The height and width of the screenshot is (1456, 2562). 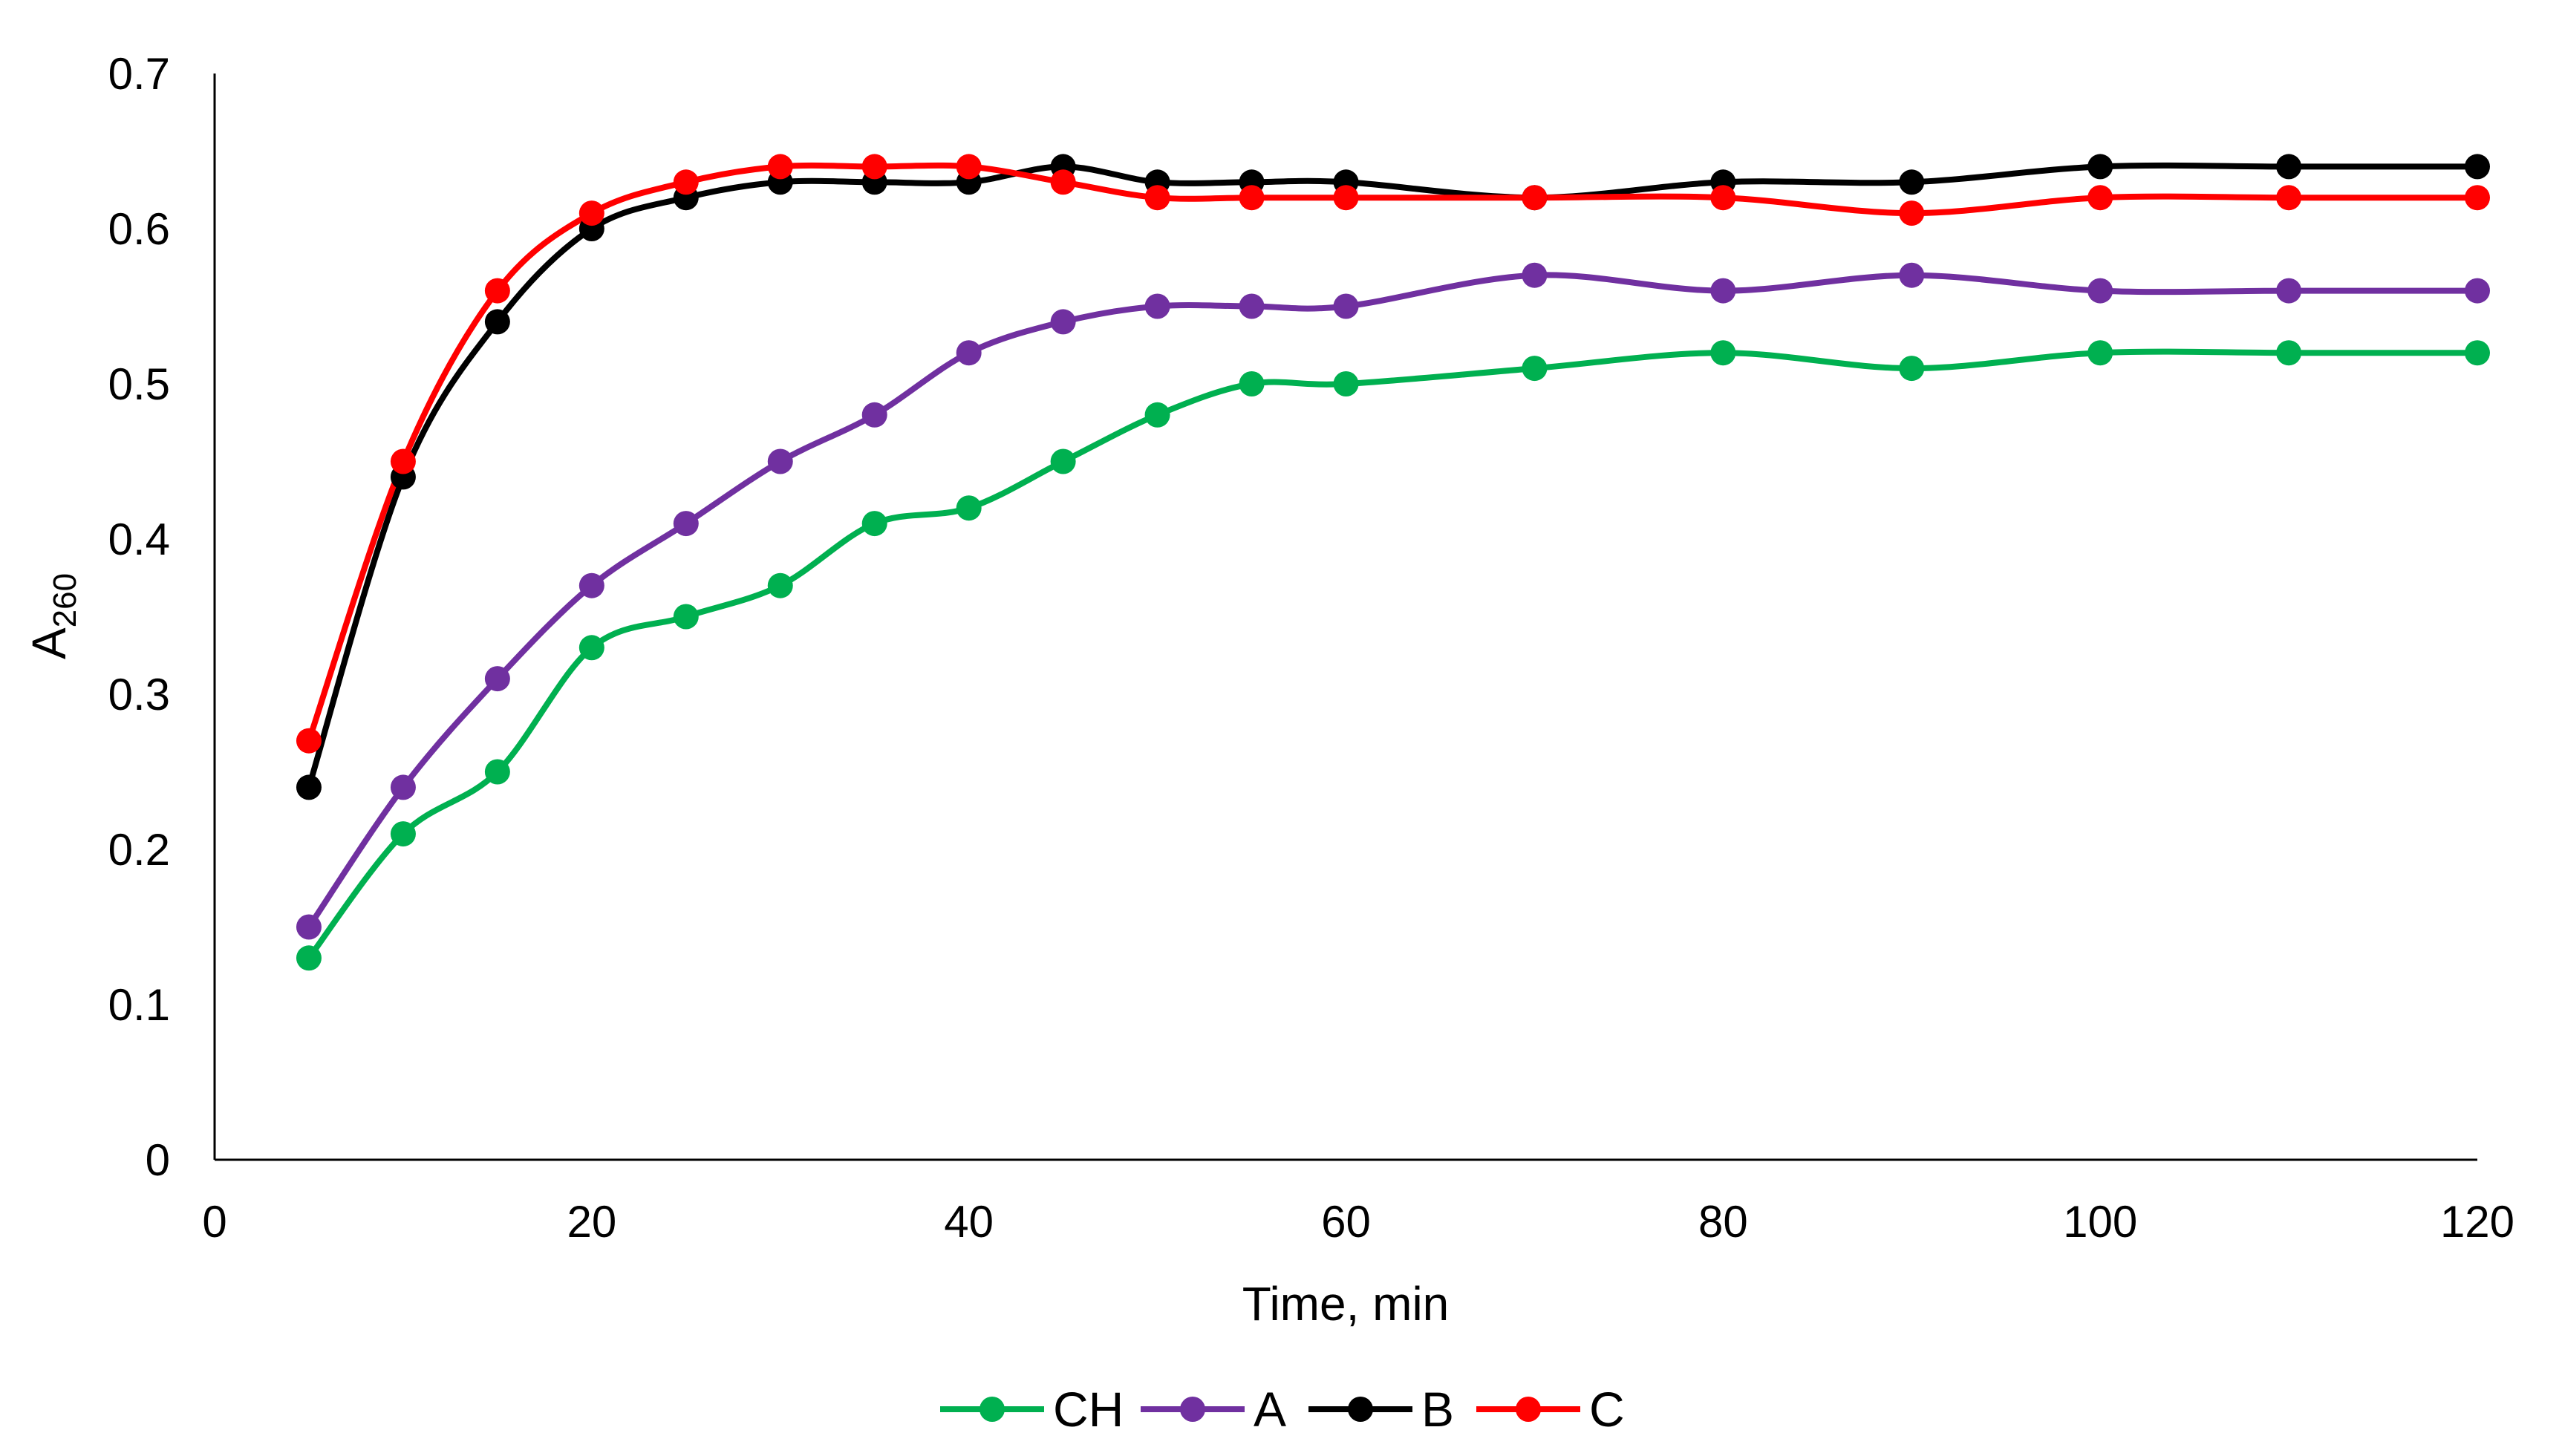 I want to click on x-tick-label: 120, so click(x=2477, y=1222).